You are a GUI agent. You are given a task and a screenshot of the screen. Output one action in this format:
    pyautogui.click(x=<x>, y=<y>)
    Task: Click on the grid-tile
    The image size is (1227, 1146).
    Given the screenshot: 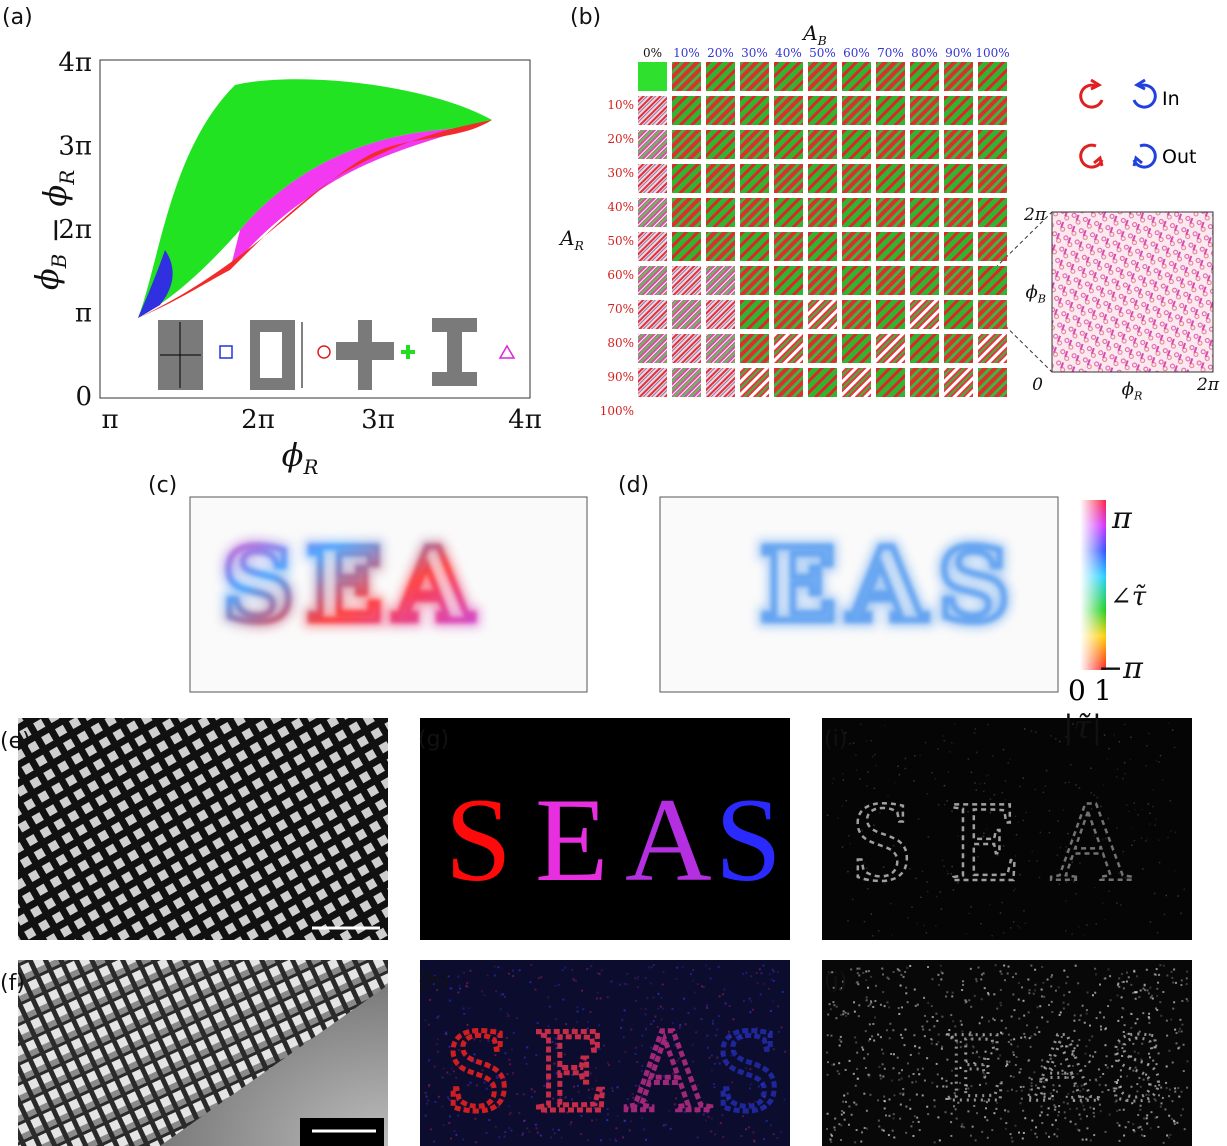 What is the action you would take?
    pyautogui.click(x=788, y=76)
    